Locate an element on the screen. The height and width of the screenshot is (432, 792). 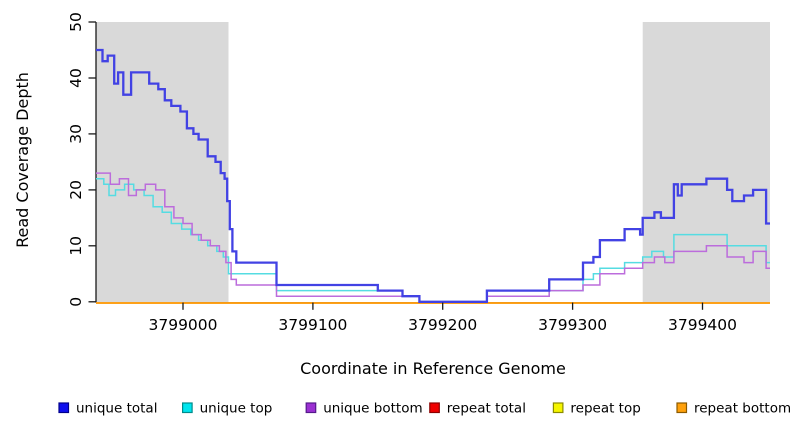
legend-label-repeat-top: repeat top is located at coordinates (605, 409).